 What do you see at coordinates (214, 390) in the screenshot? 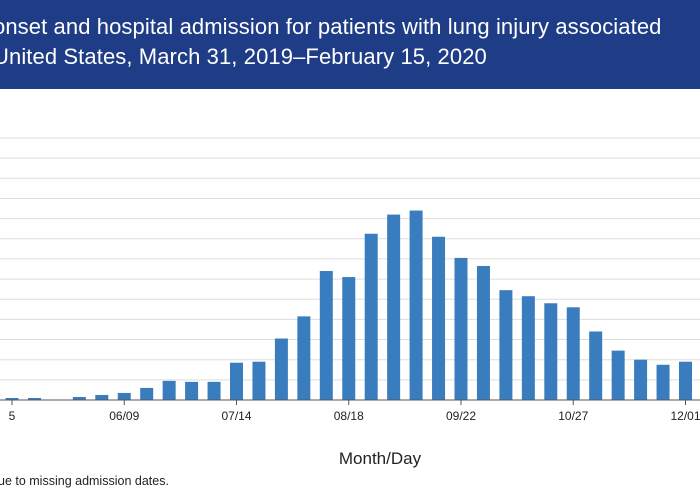
I see `bar-07/07` at bounding box center [214, 390].